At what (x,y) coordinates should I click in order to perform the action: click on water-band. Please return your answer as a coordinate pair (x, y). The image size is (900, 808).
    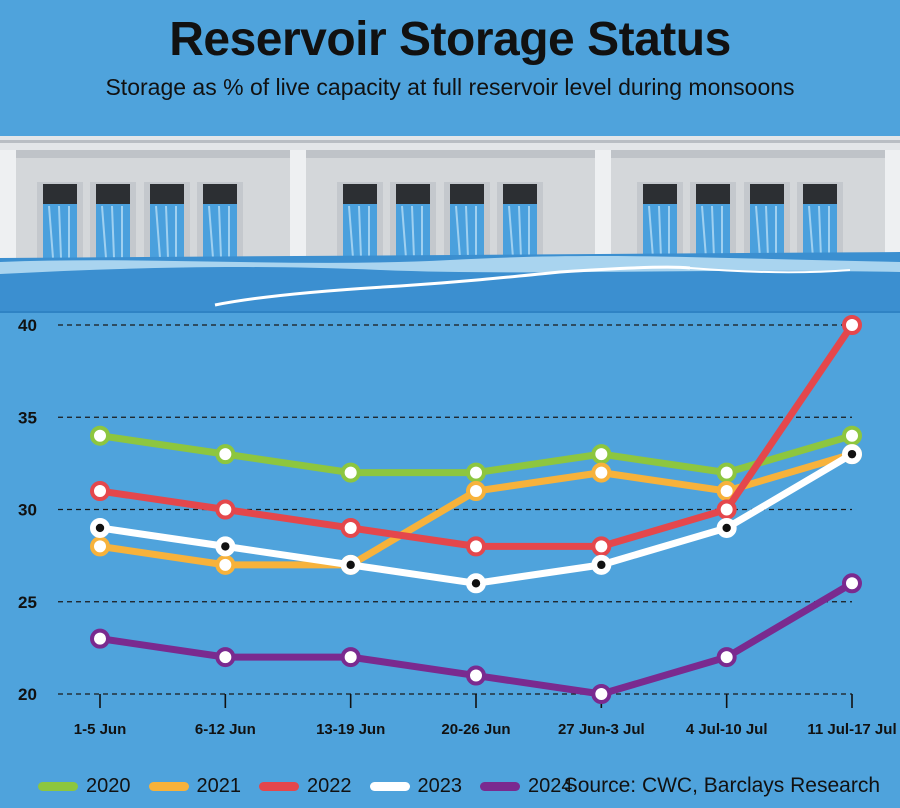
    Looking at the image, I should click on (450, 282).